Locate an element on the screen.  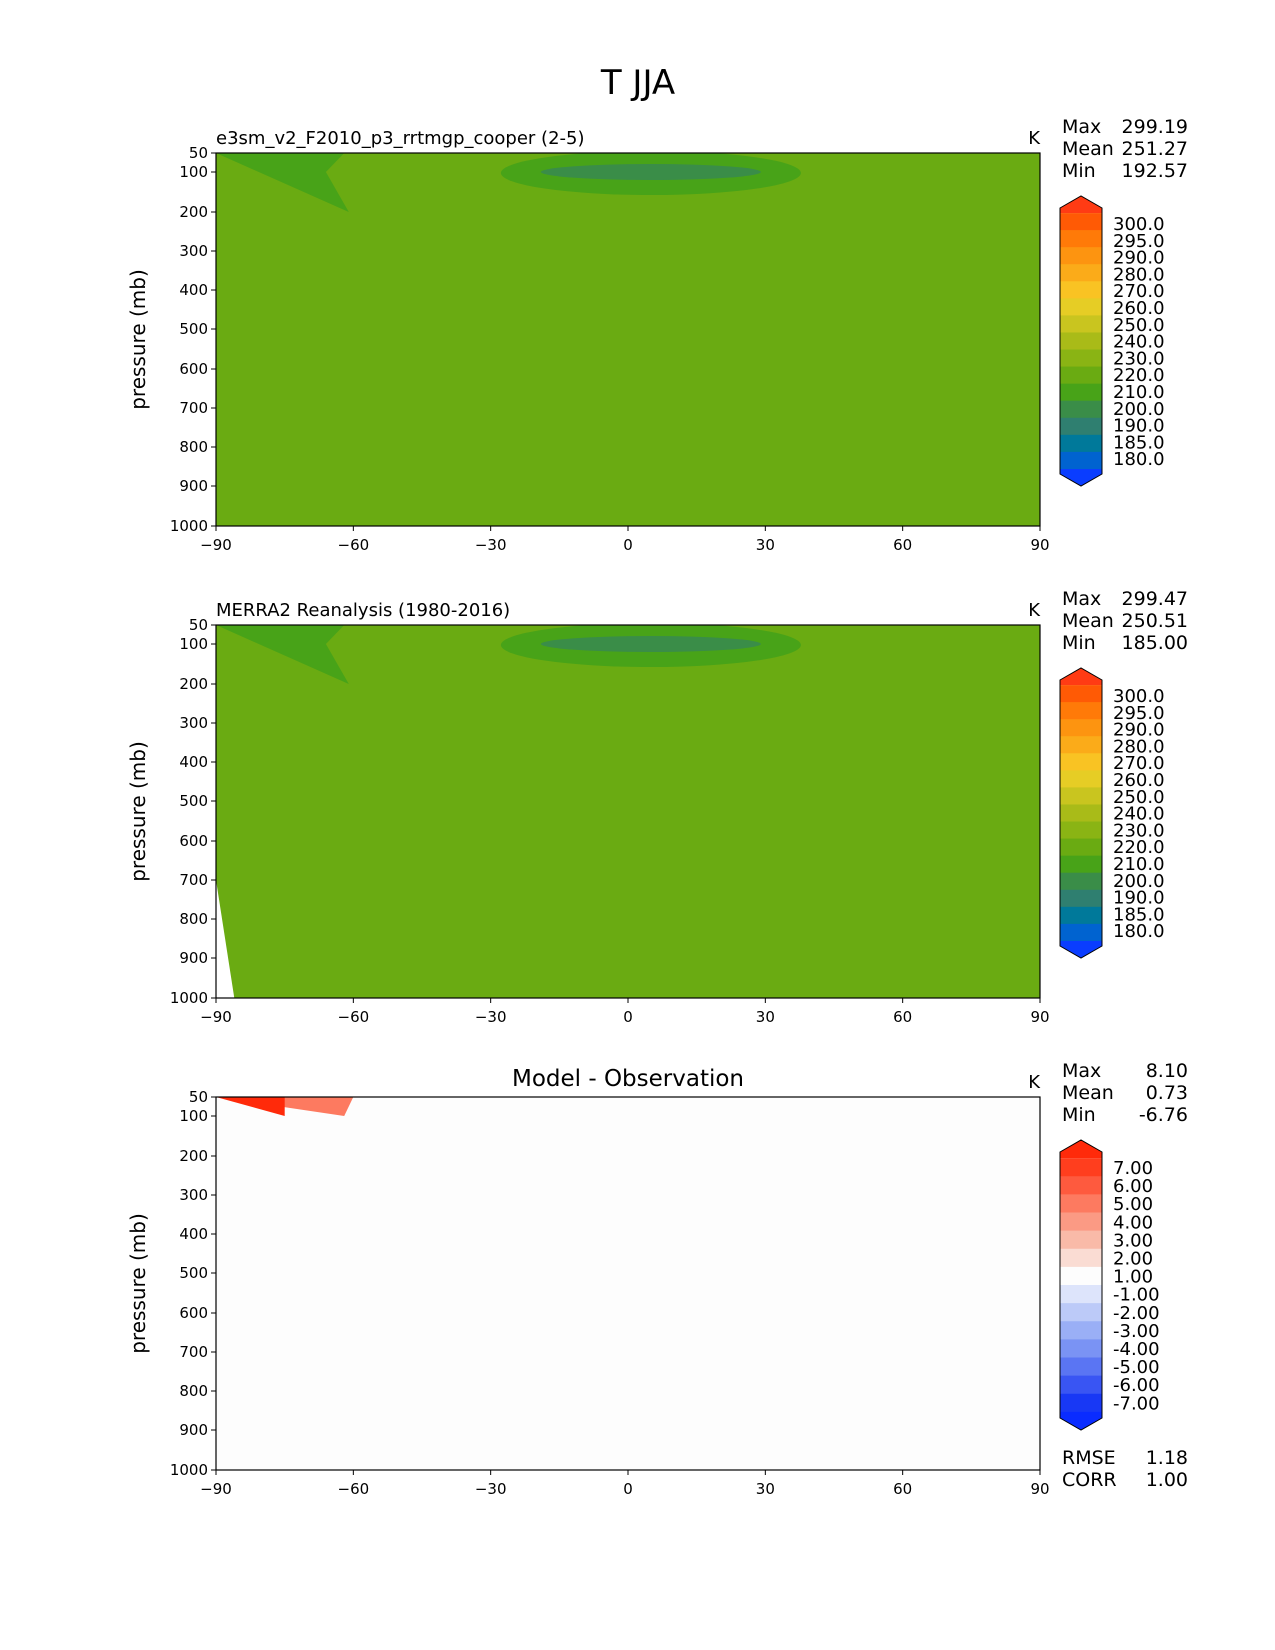
colorbar-tick-label: 295.0 is located at coordinates (1139, 241).